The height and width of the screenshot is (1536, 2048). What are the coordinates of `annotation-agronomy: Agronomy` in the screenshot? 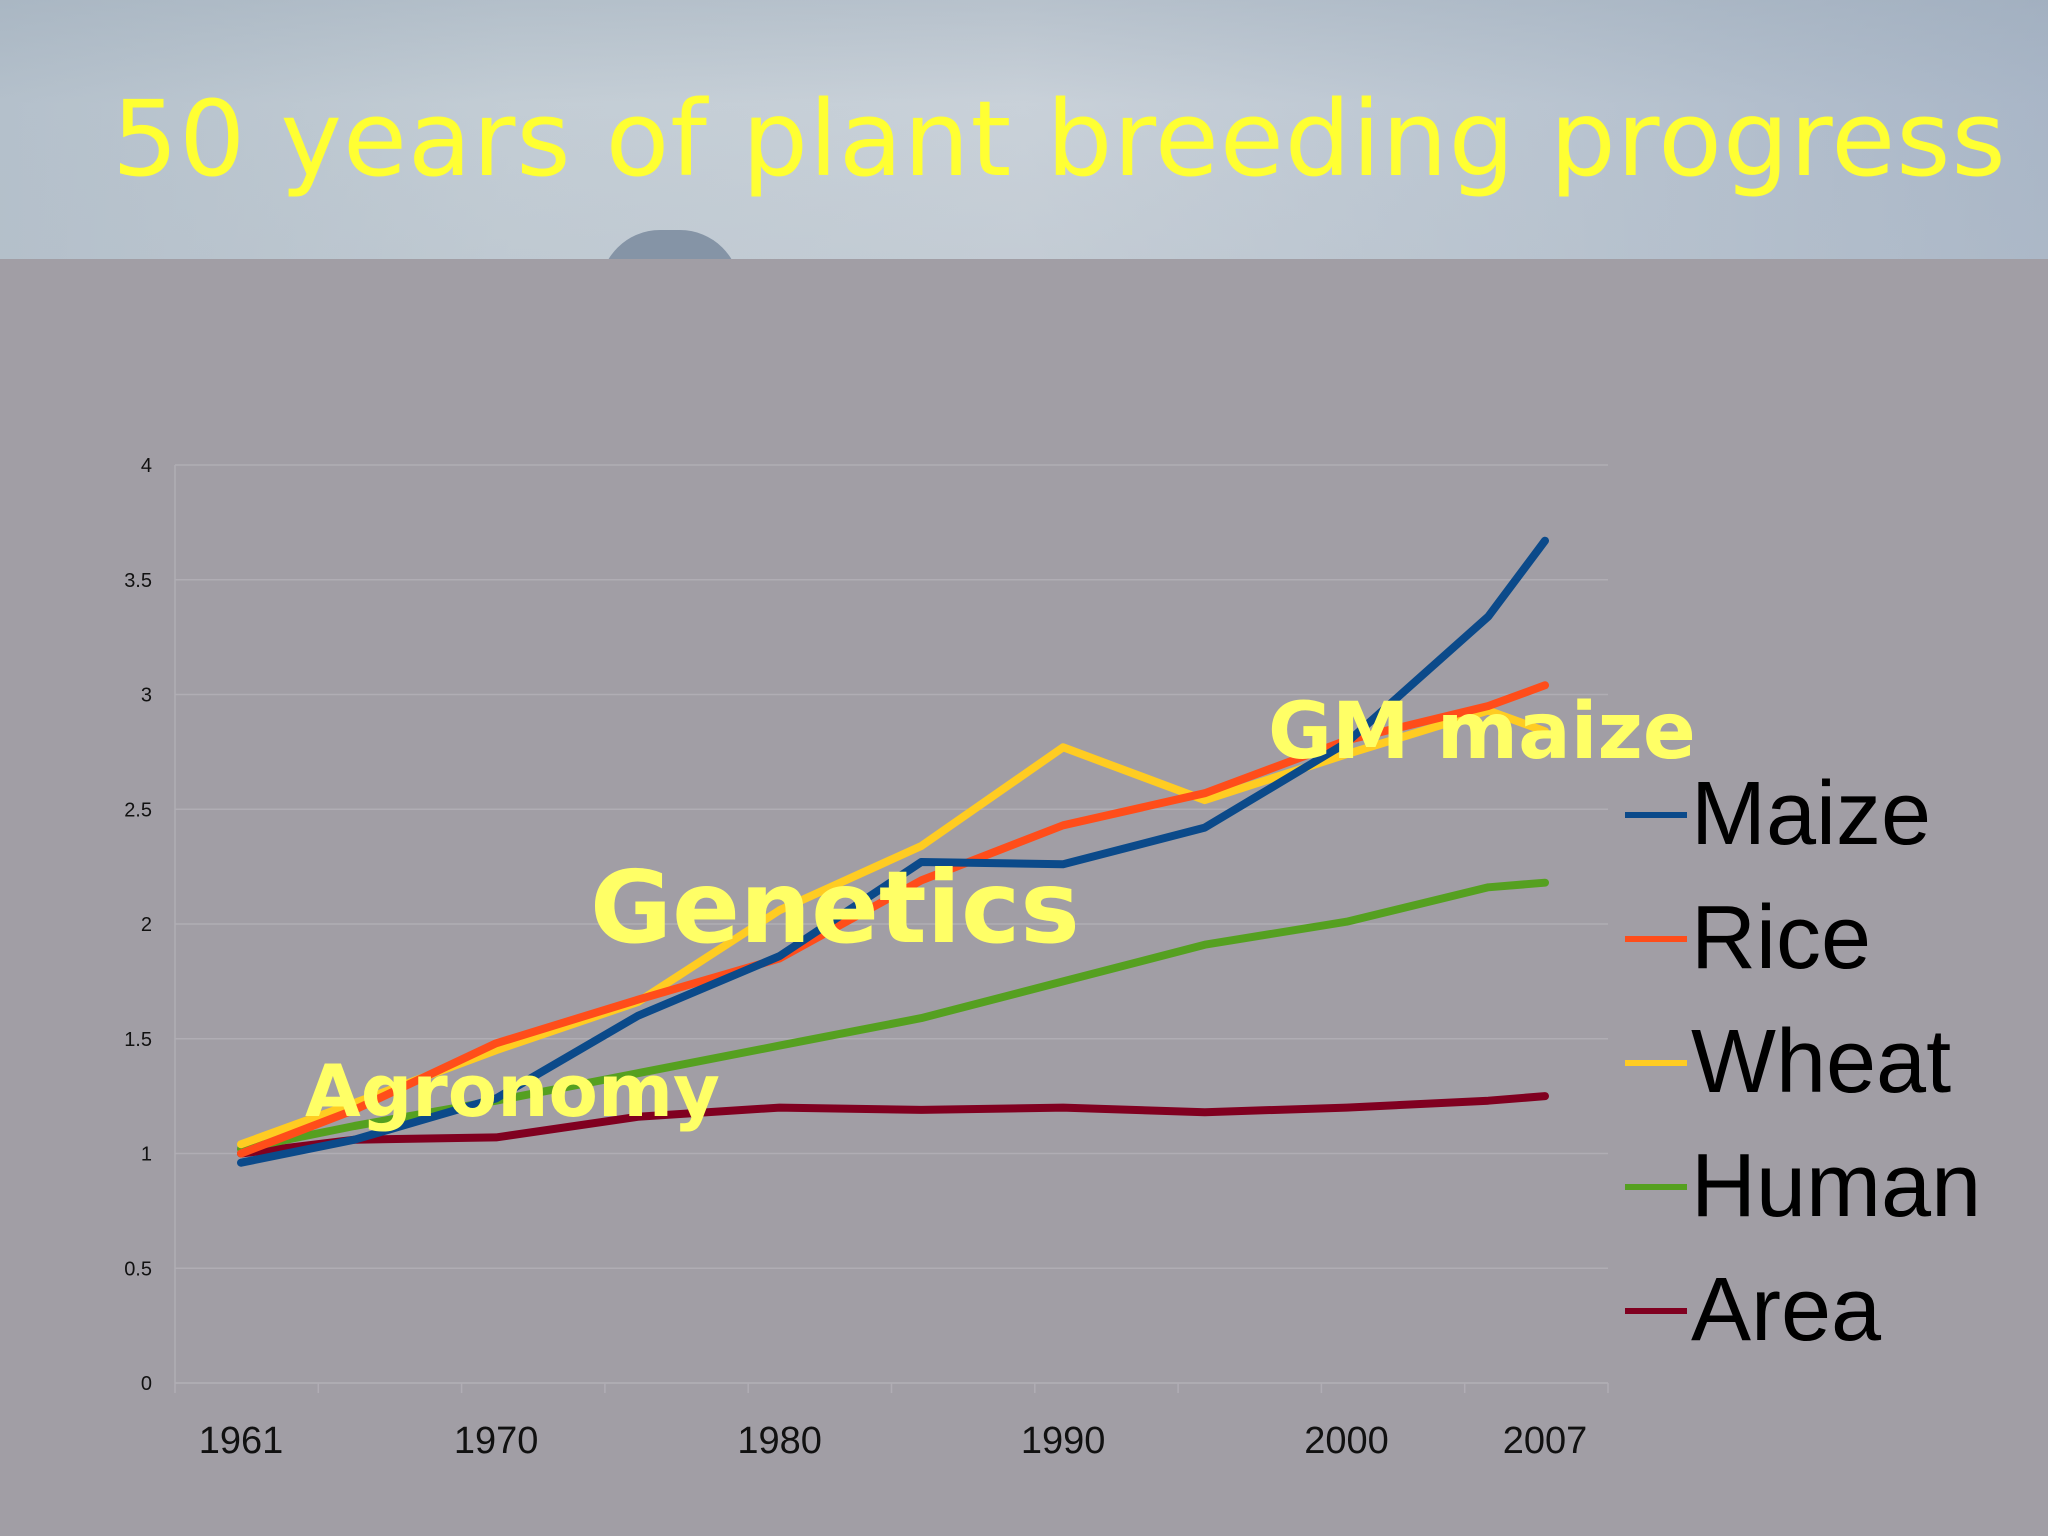 It's located at (512, 1091).